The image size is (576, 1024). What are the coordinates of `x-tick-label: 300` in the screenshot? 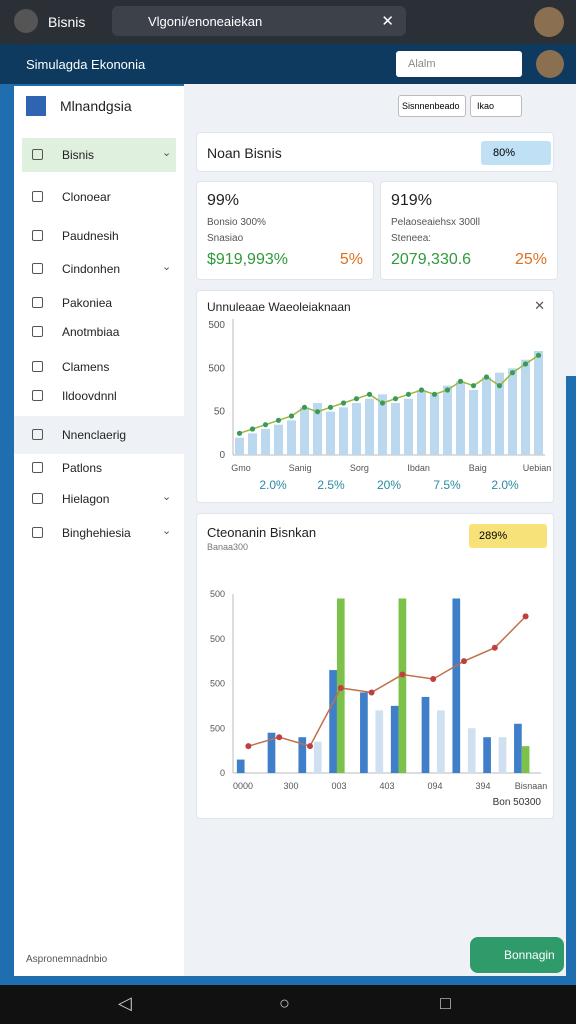 It's located at (290, 786).